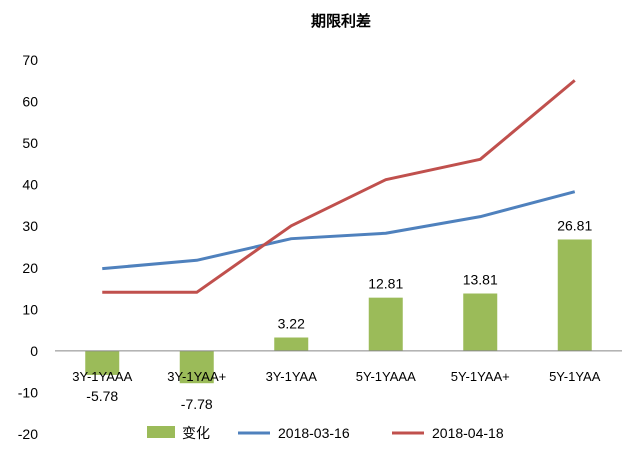 The image size is (640, 460). Describe the element at coordinates (341, 21) in the screenshot. I see `chart-title: 期限利差` at that location.